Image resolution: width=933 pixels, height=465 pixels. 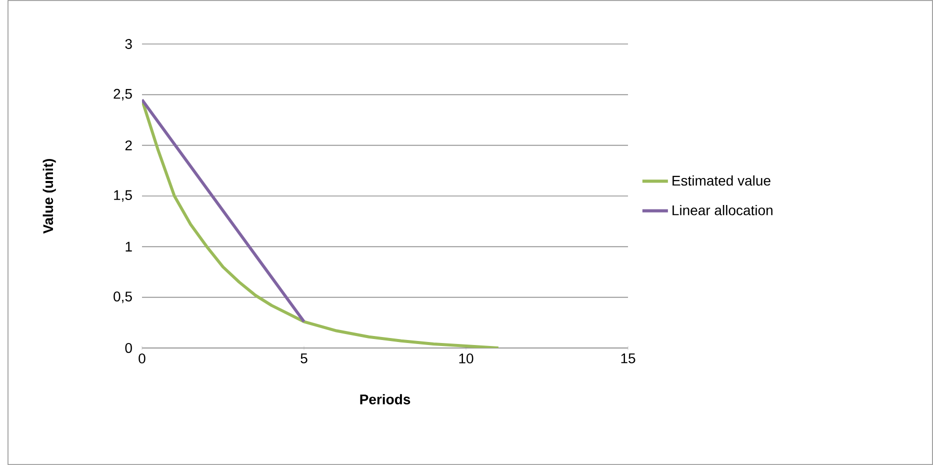 I want to click on y-tick-label: 0,5, so click(x=123, y=298).